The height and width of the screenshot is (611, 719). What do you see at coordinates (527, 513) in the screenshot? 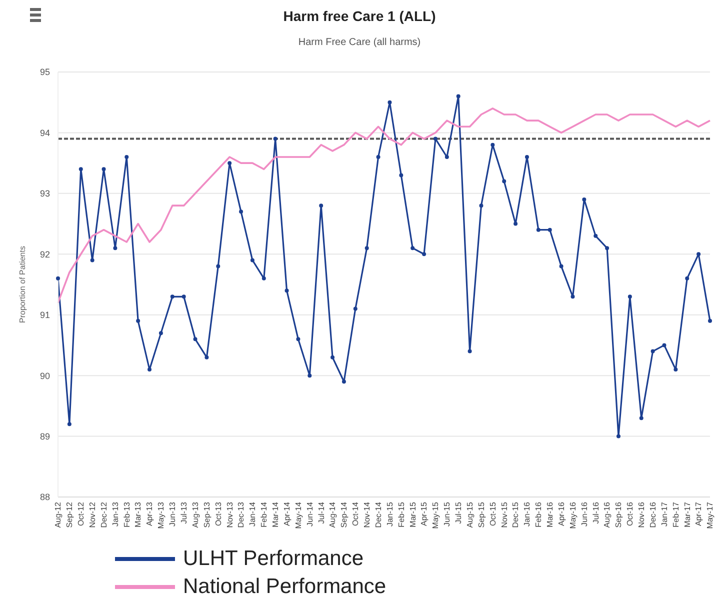
I see `x-tick-label: Jan-16` at bounding box center [527, 513].